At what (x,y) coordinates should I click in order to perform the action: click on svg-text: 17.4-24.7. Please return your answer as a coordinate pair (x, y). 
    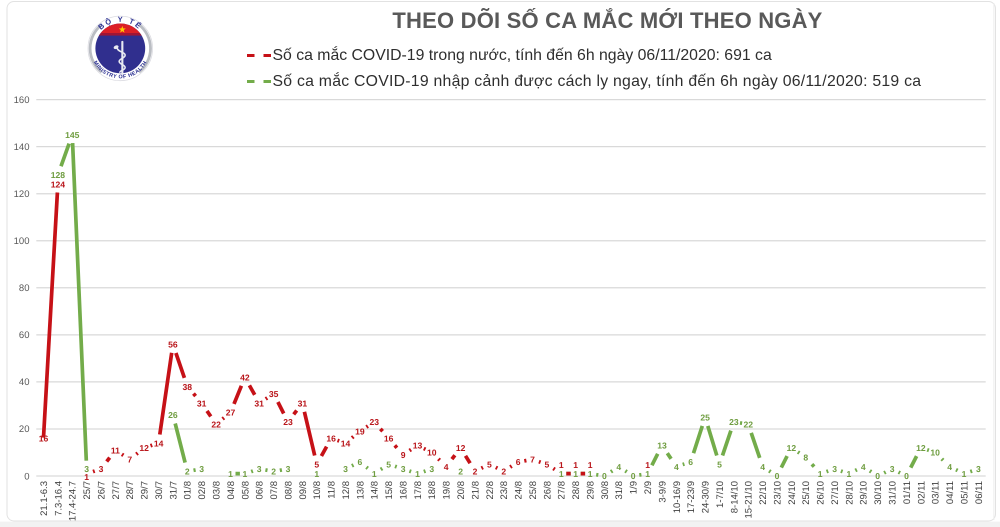
    Looking at the image, I should click on (73, 501).